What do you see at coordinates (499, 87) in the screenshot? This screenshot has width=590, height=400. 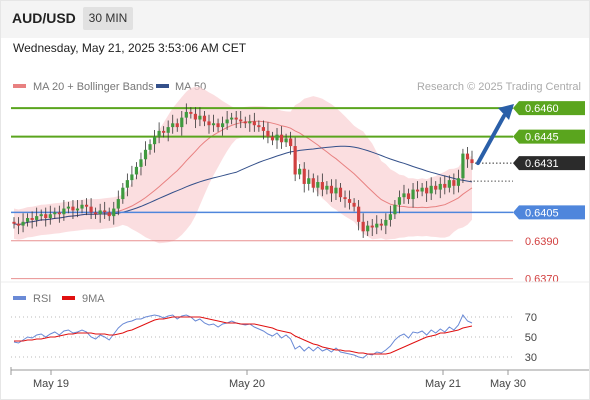 I see `watermark-text: Research © 2025 Trading Central` at bounding box center [499, 87].